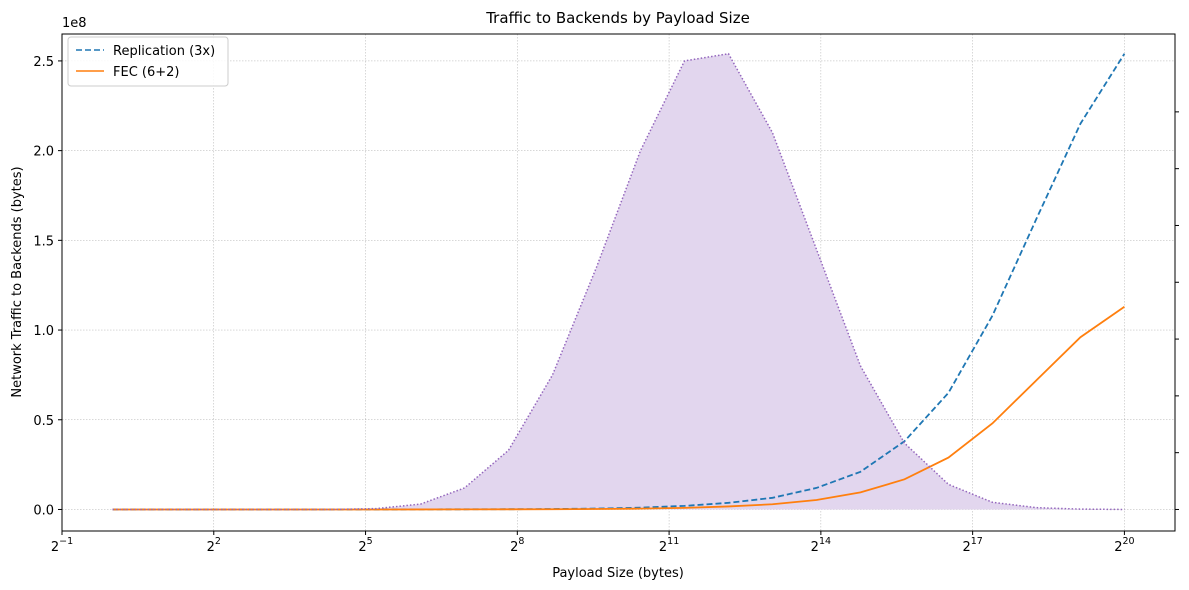  Describe the element at coordinates (365, 545) in the screenshot. I see `x-tick-label: 25` at that location.